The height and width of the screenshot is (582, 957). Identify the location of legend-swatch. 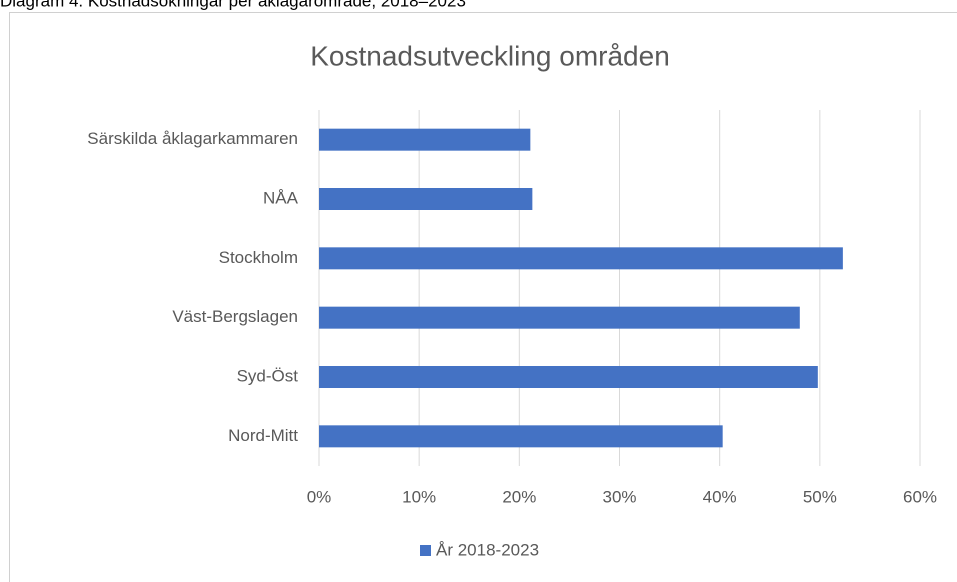
(425, 550).